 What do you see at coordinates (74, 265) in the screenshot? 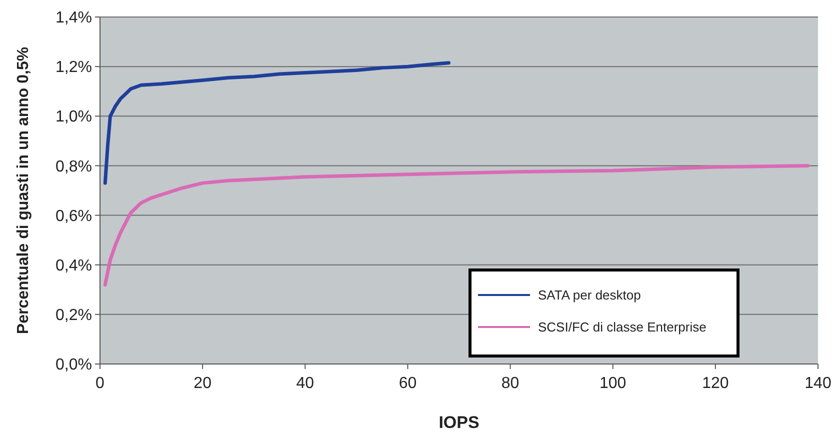
I see `y-tick-label: 0,4%` at bounding box center [74, 265].